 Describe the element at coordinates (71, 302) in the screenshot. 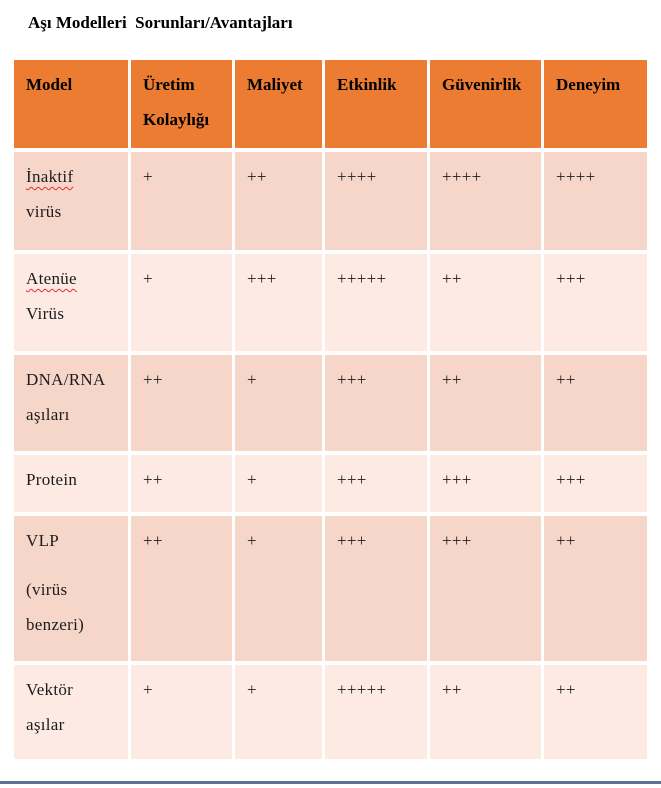

I see `model-cell: Atenüe Virüs` at that location.